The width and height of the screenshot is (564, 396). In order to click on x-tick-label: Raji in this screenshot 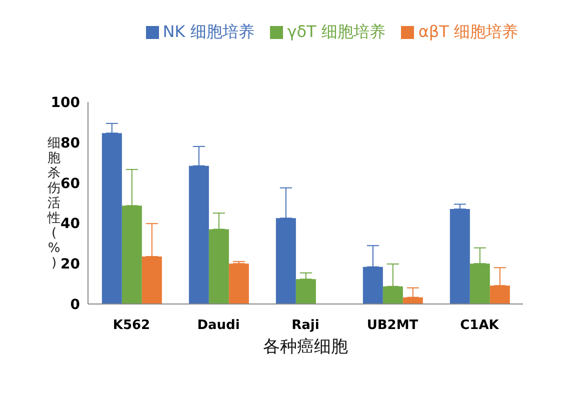, I will do `click(306, 326)`.